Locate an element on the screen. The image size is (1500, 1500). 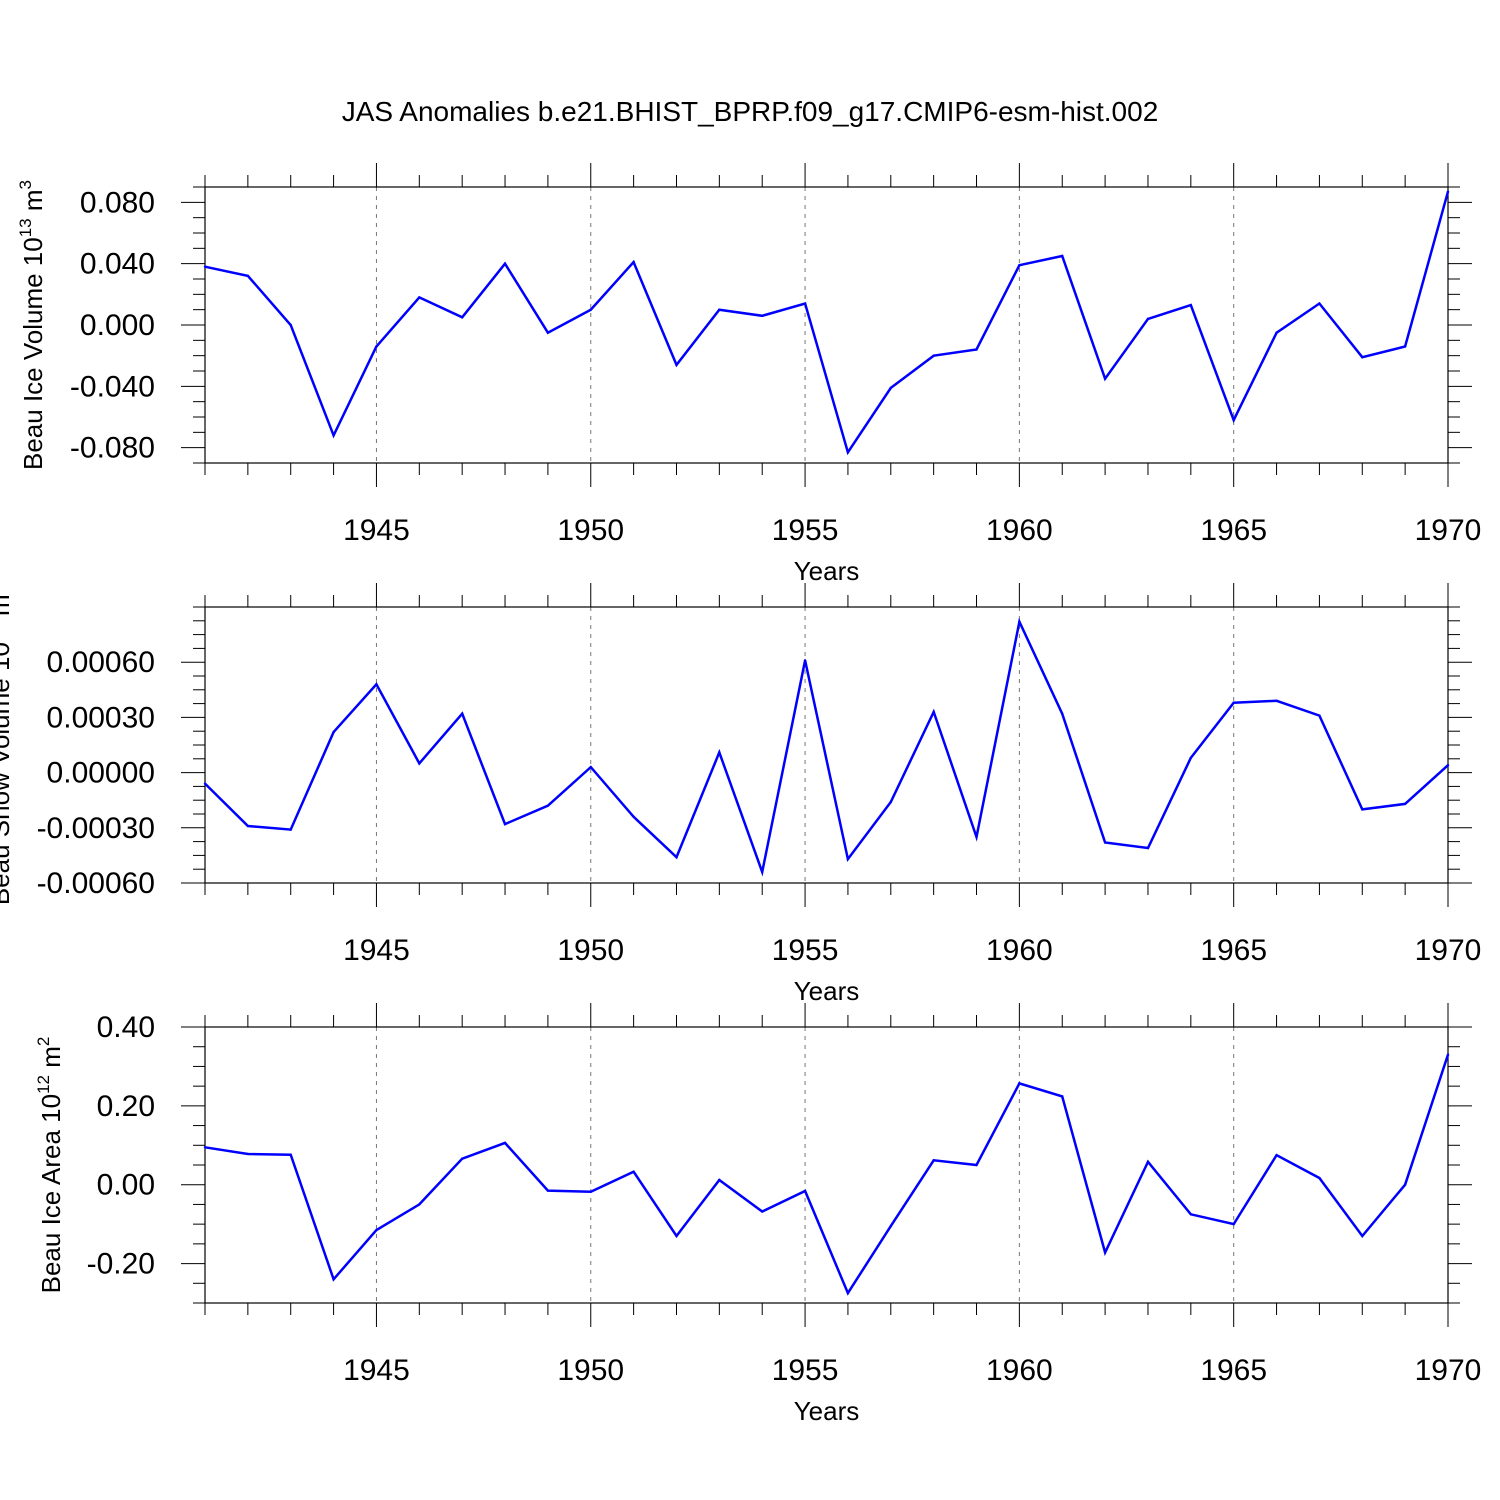
y-tick-label: 0.00 is located at coordinates (126, 1185).